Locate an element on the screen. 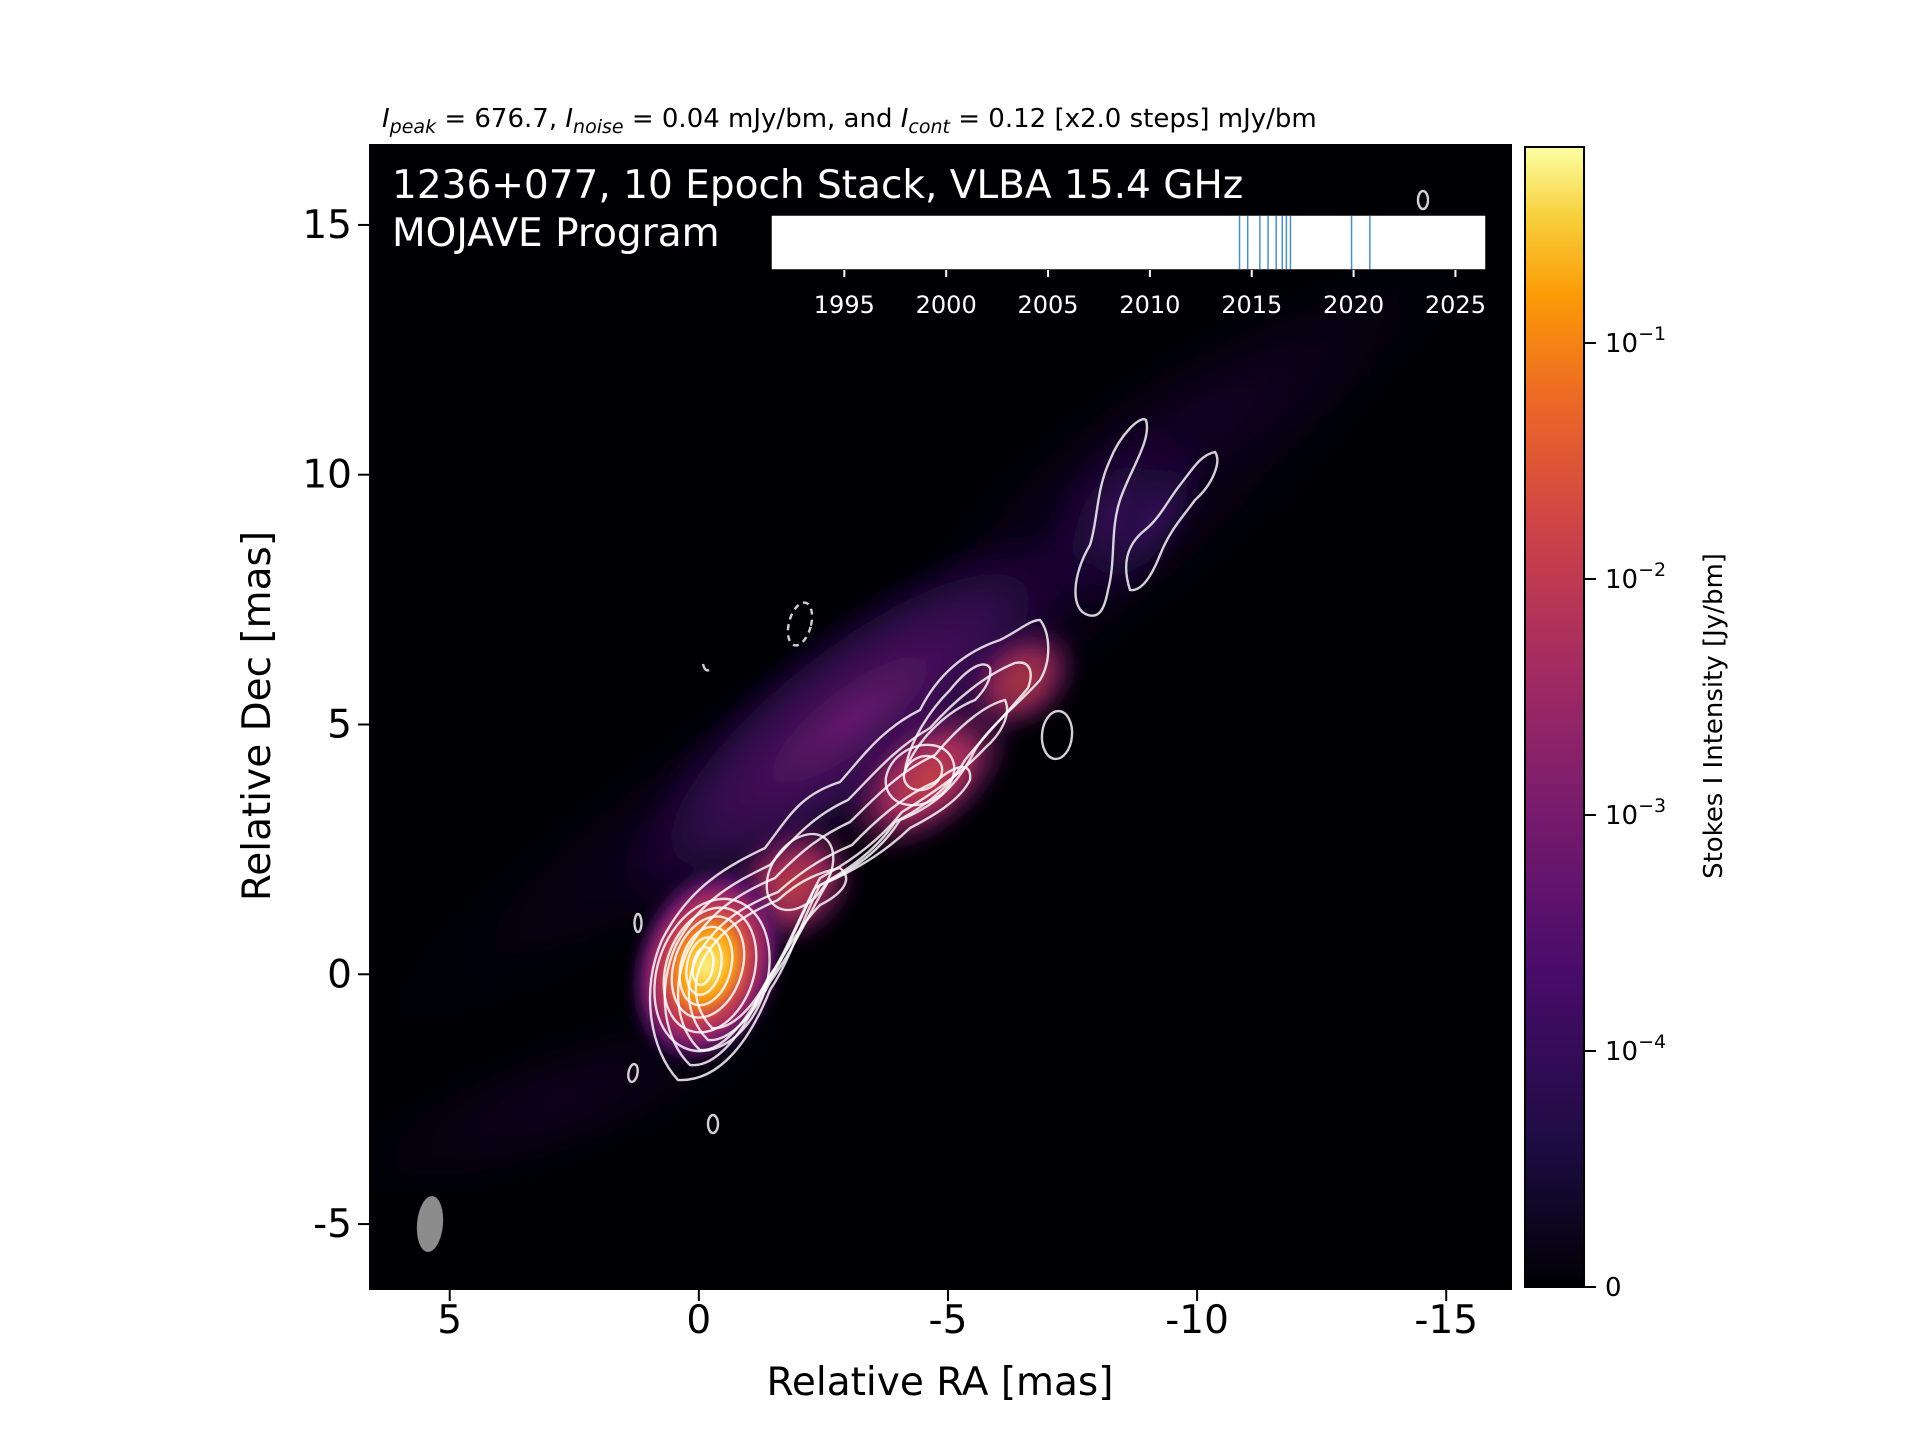 The width and height of the screenshot is (1920, 1440). cont-symbol: I is located at coordinates (905, 119).